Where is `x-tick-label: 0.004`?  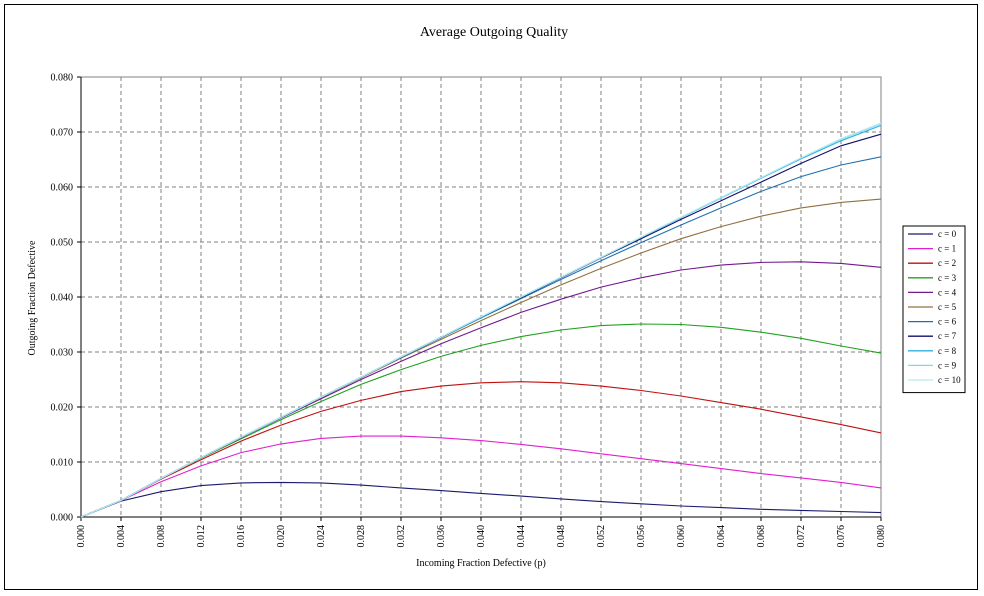
x-tick-label: 0.004 is located at coordinates (121, 536).